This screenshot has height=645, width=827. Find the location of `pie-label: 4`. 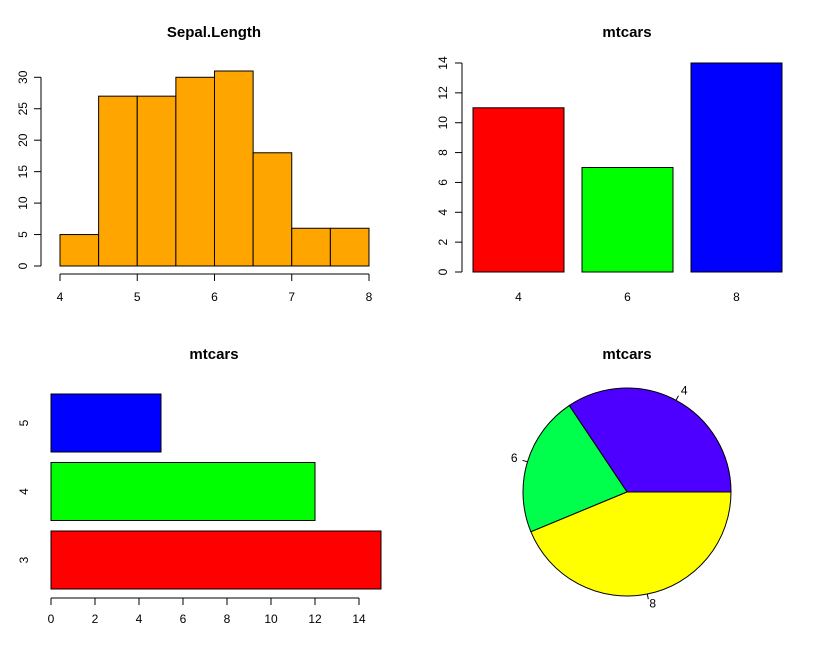

pie-label: 4 is located at coordinates (684, 390).